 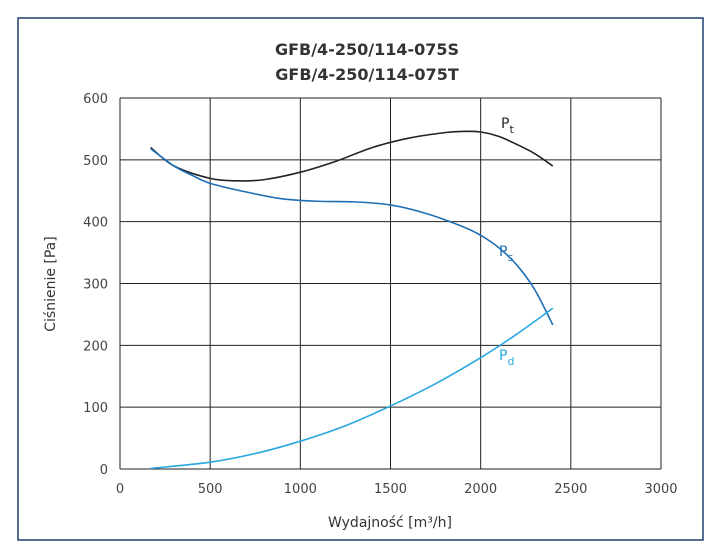 I want to click on x-tick-label: 2500, so click(x=570, y=489).